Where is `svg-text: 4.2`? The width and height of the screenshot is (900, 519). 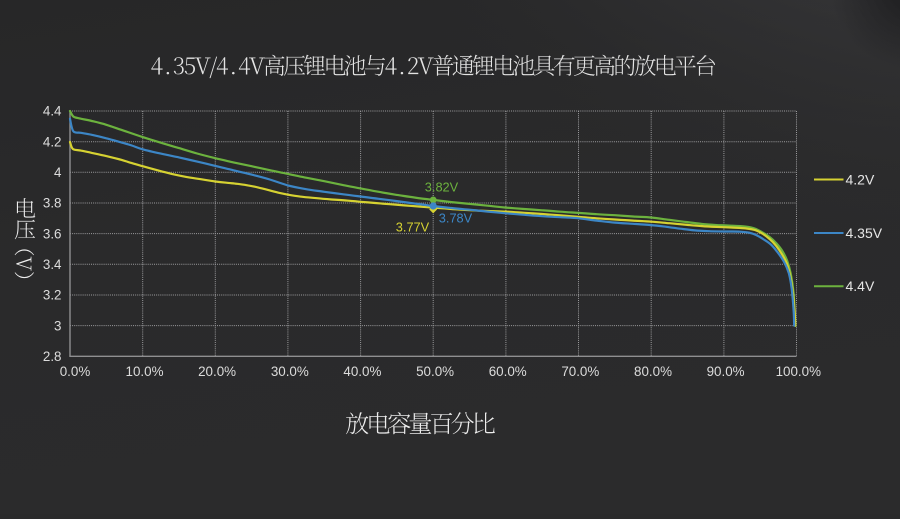 svg-text: 4.2 is located at coordinates (52, 141).